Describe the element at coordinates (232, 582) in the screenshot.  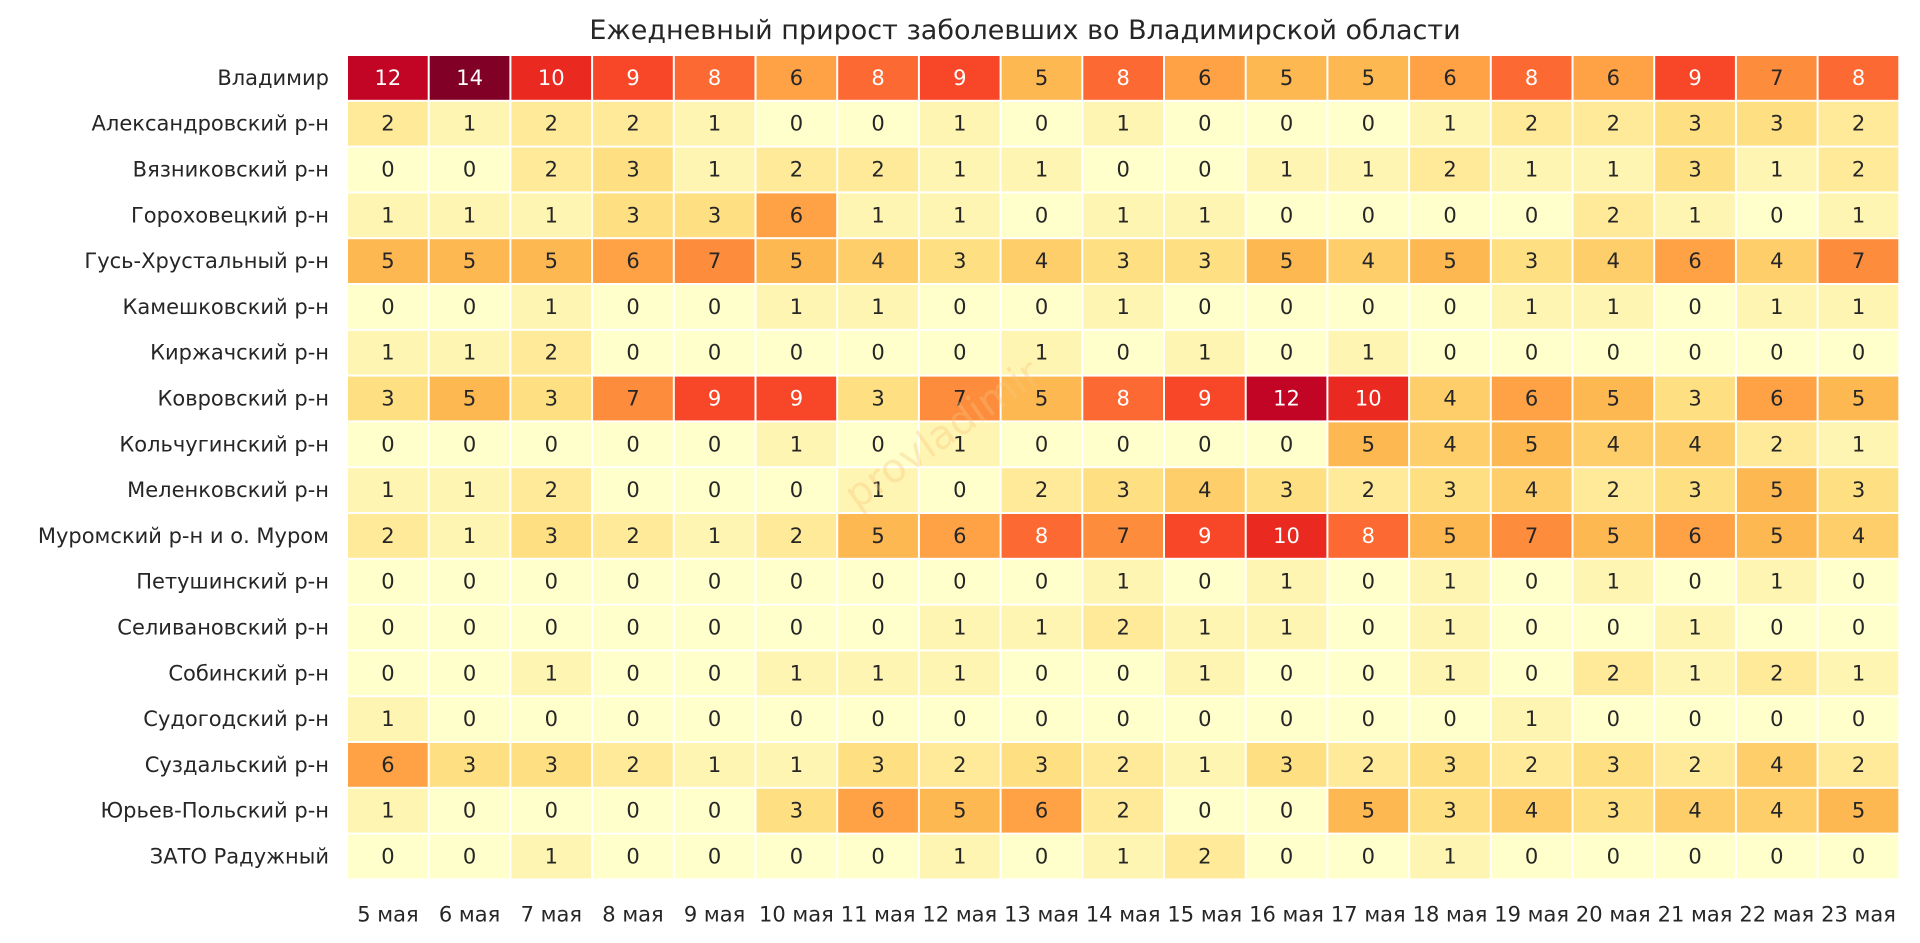
I see `row-label: Петушинский р-н` at that location.